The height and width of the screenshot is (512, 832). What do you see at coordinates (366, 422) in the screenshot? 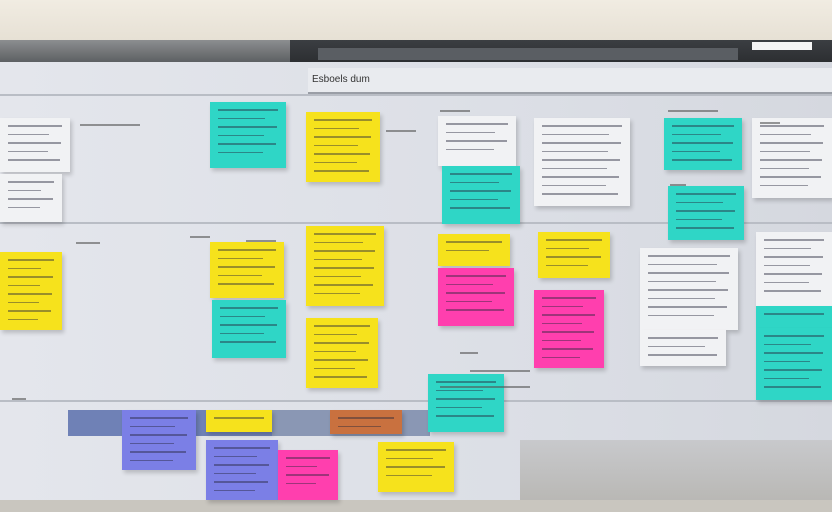
I see `sticky-note-orange` at bounding box center [366, 422].